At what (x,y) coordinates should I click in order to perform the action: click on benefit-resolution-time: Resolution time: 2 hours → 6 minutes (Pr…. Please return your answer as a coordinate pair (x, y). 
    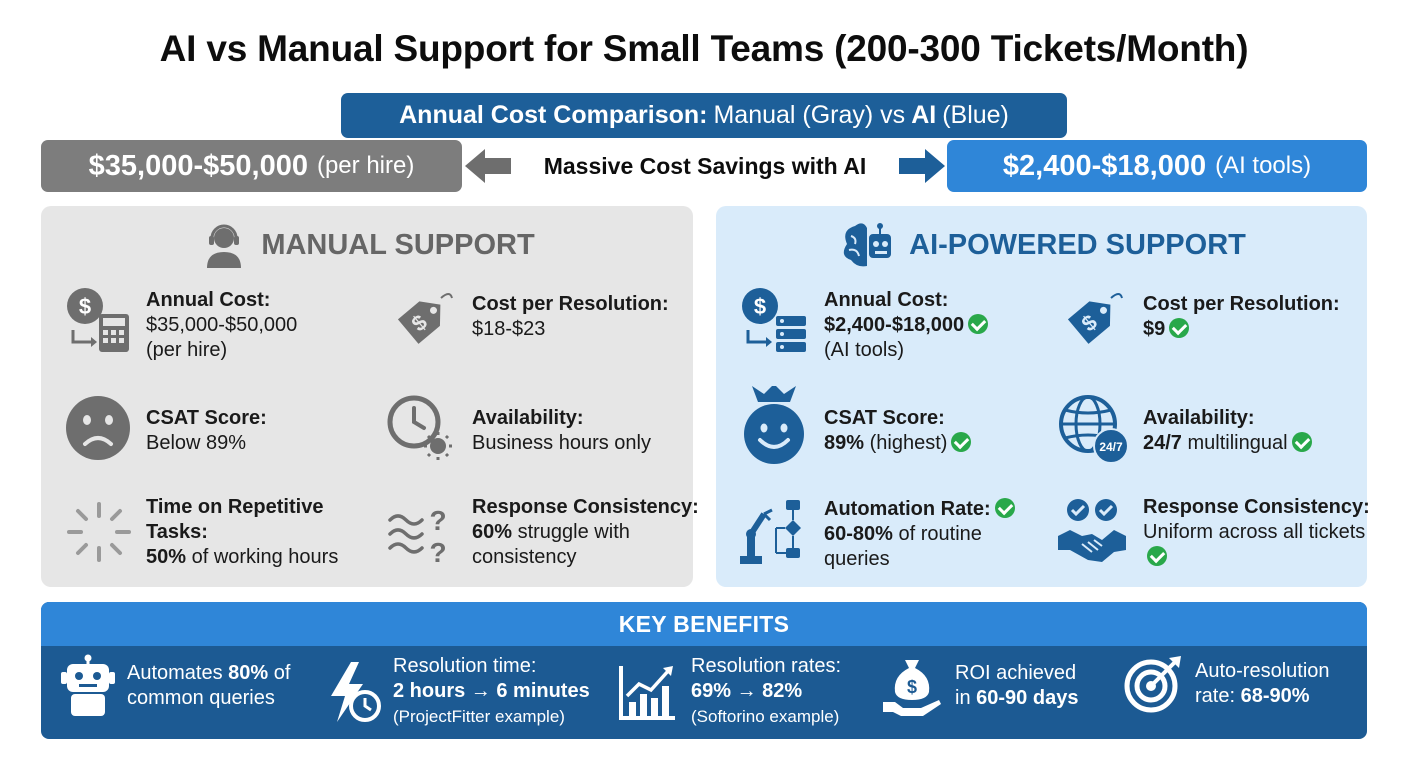
    Looking at the image, I should click on (457, 691).